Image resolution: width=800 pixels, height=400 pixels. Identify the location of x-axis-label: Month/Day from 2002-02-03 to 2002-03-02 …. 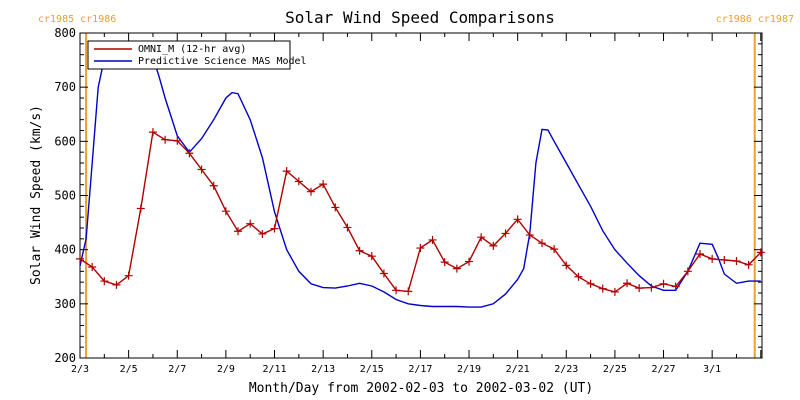
(421, 388).